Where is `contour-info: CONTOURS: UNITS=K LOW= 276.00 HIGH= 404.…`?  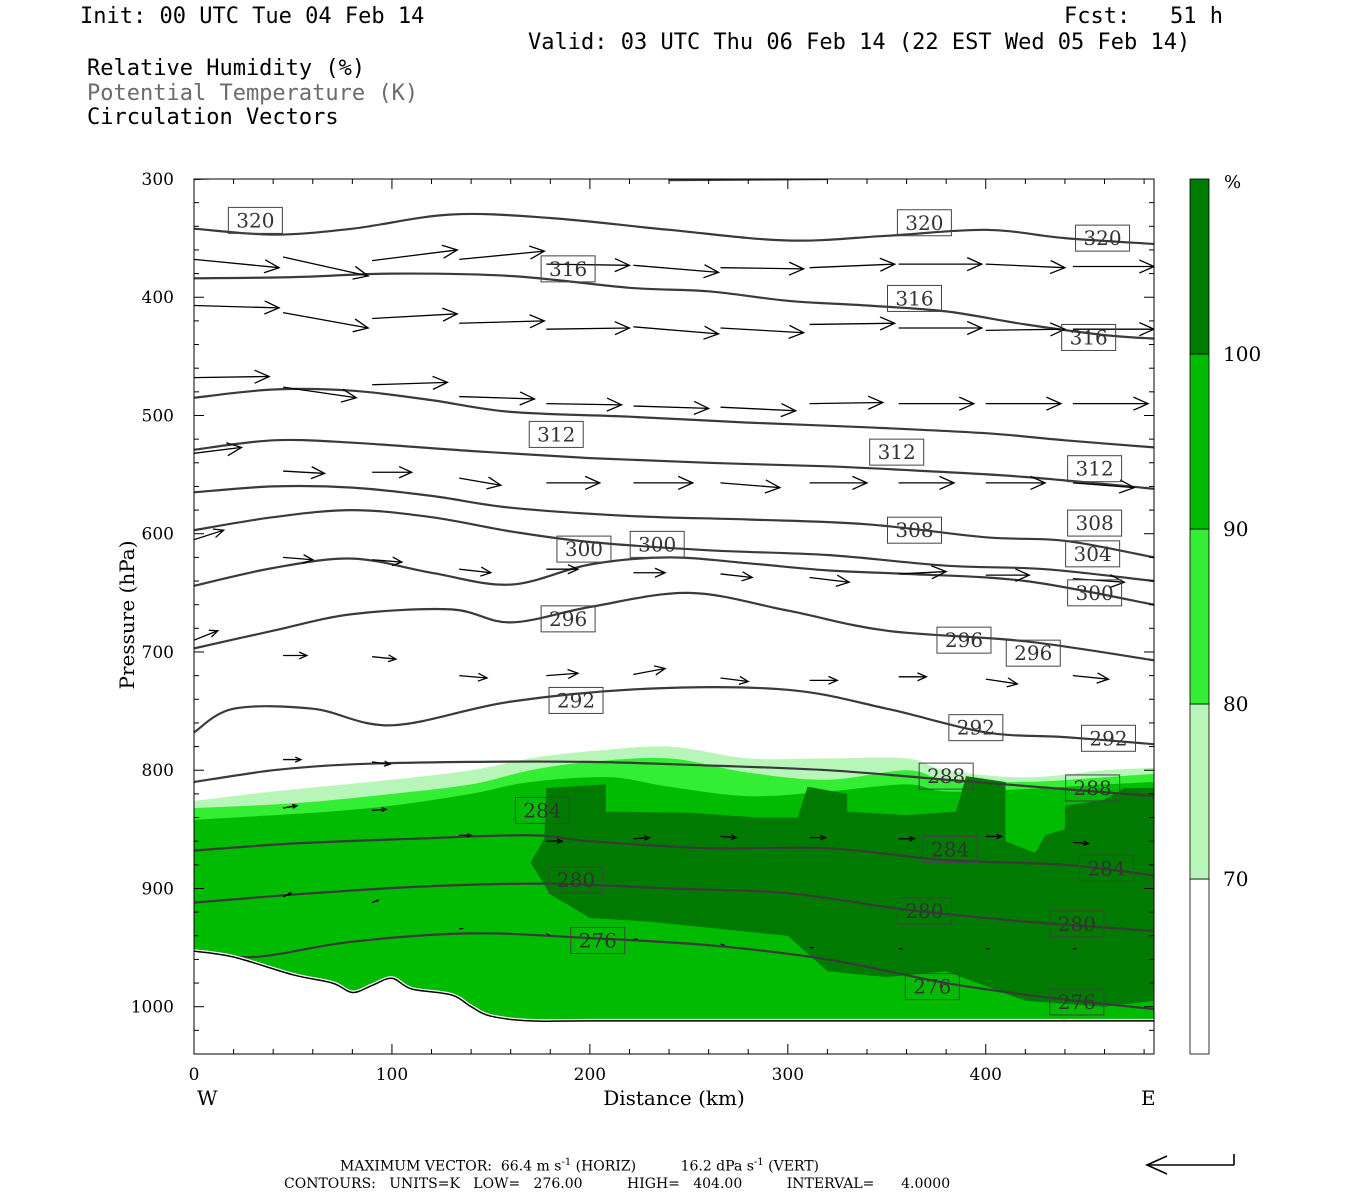
contour-info: CONTOURS: UNITS=K LOW= 276.00 HIGH= 404.… is located at coordinates (617, 1184).